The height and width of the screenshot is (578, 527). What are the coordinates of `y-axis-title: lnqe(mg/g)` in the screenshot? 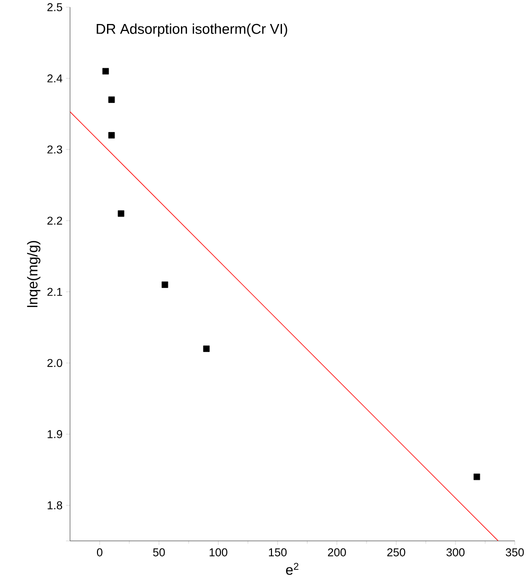 It's located at (33, 274).